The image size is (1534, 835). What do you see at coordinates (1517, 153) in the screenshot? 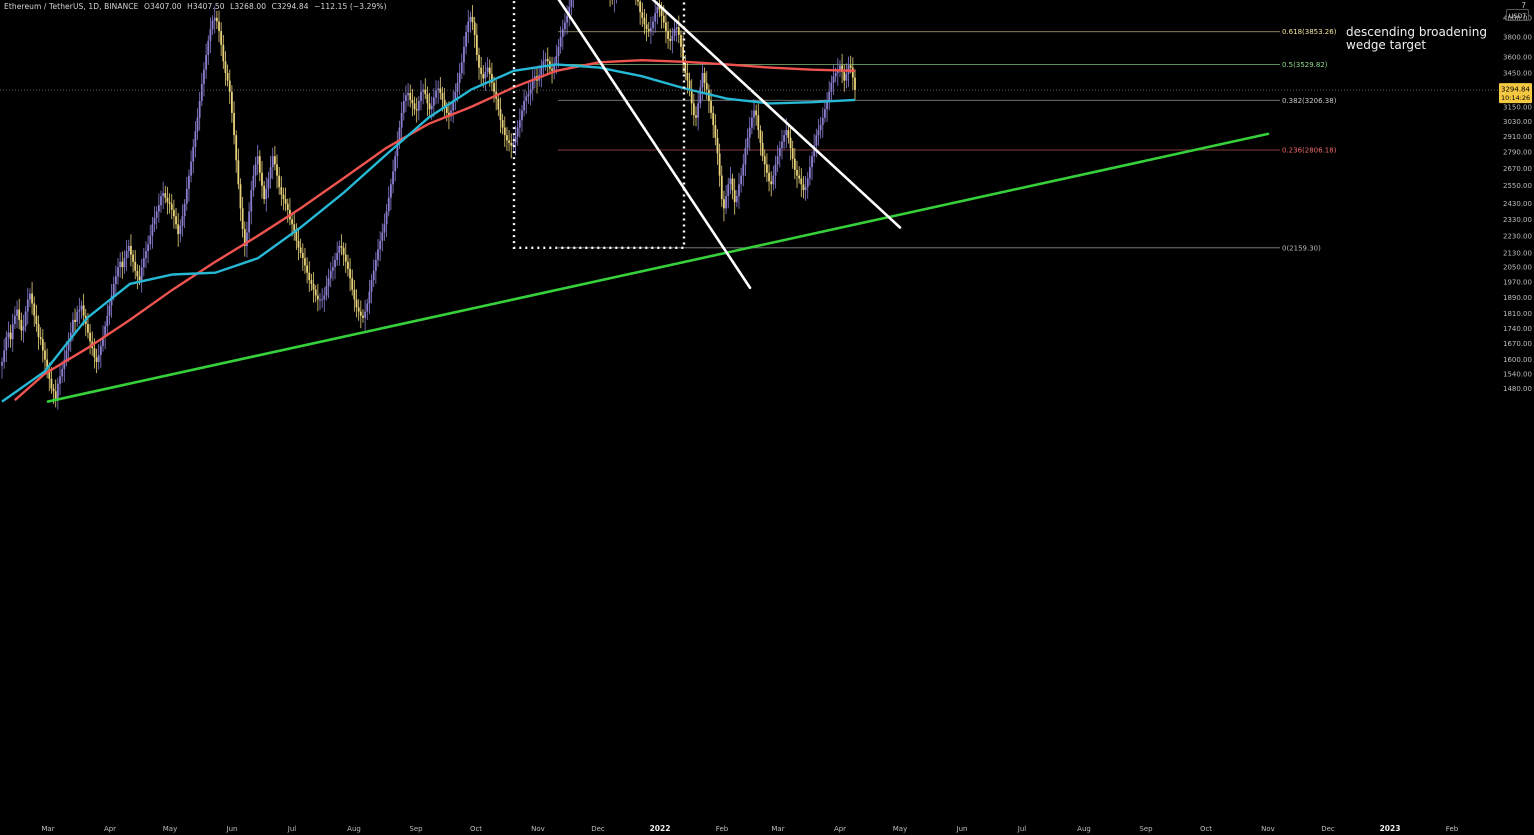
I see `price-tick-label: 2790.00` at bounding box center [1517, 153].